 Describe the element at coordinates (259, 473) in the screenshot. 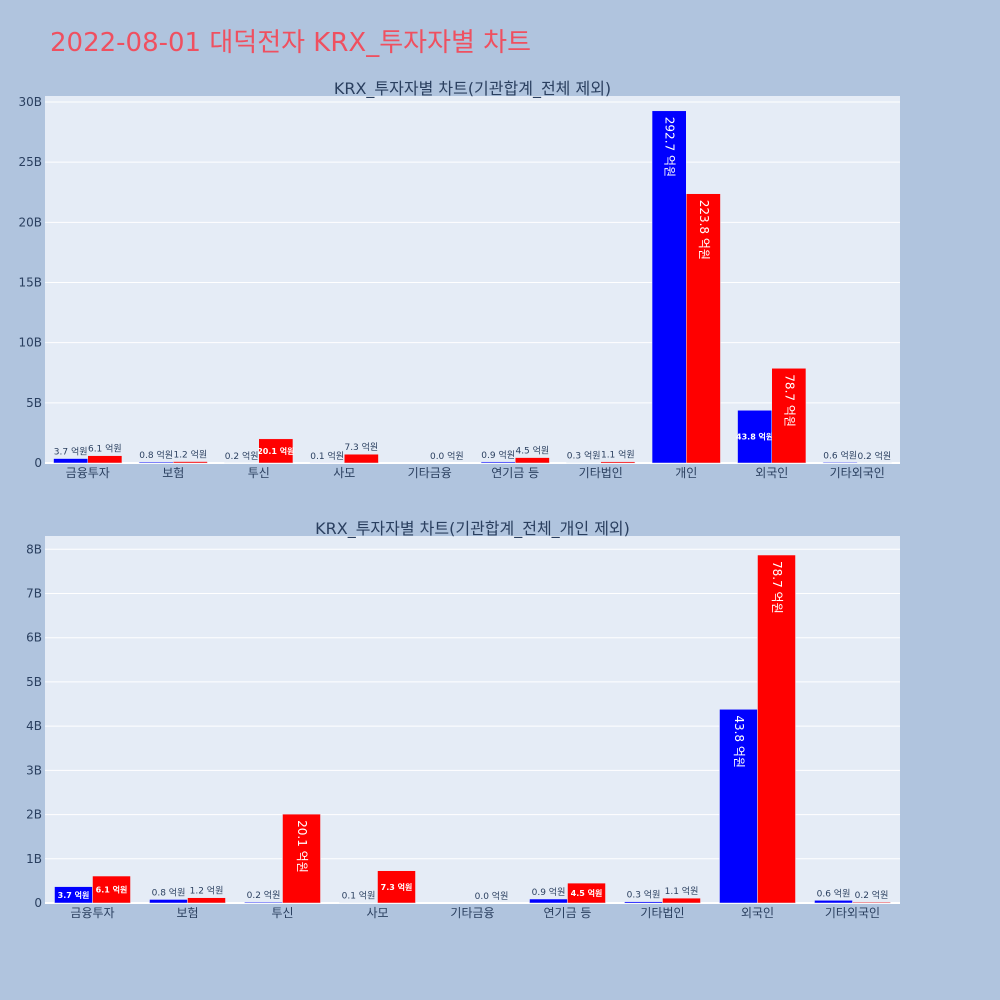

I see `x-tick-label: 투신` at that location.